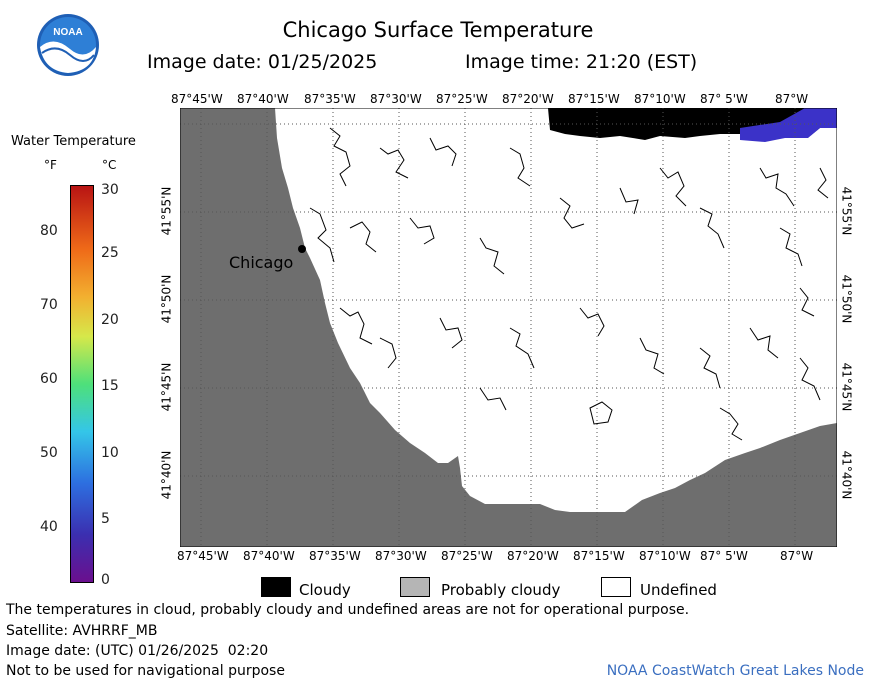 The width and height of the screenshot is (876, 687). Describe the element at coordinates (797, 556) in the screenshot. I see `lon-label-bottom: 87°W` at that location.